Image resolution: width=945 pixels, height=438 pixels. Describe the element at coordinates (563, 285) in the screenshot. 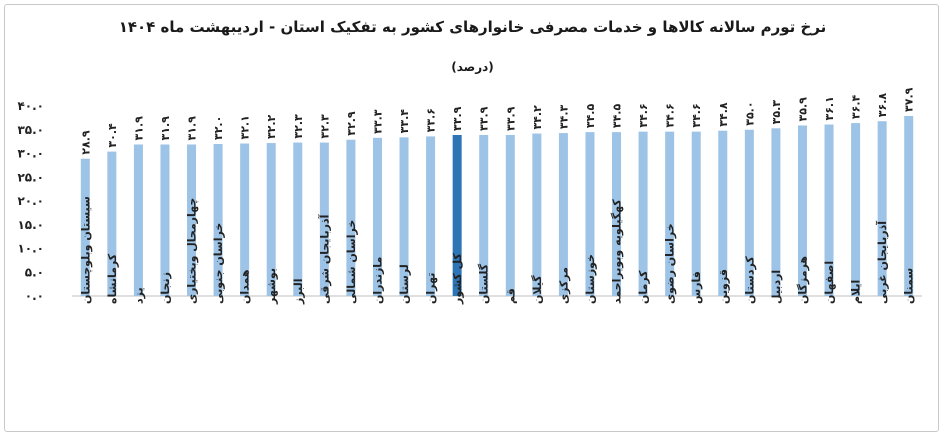

I see `category-label: مرکزی` at that location.